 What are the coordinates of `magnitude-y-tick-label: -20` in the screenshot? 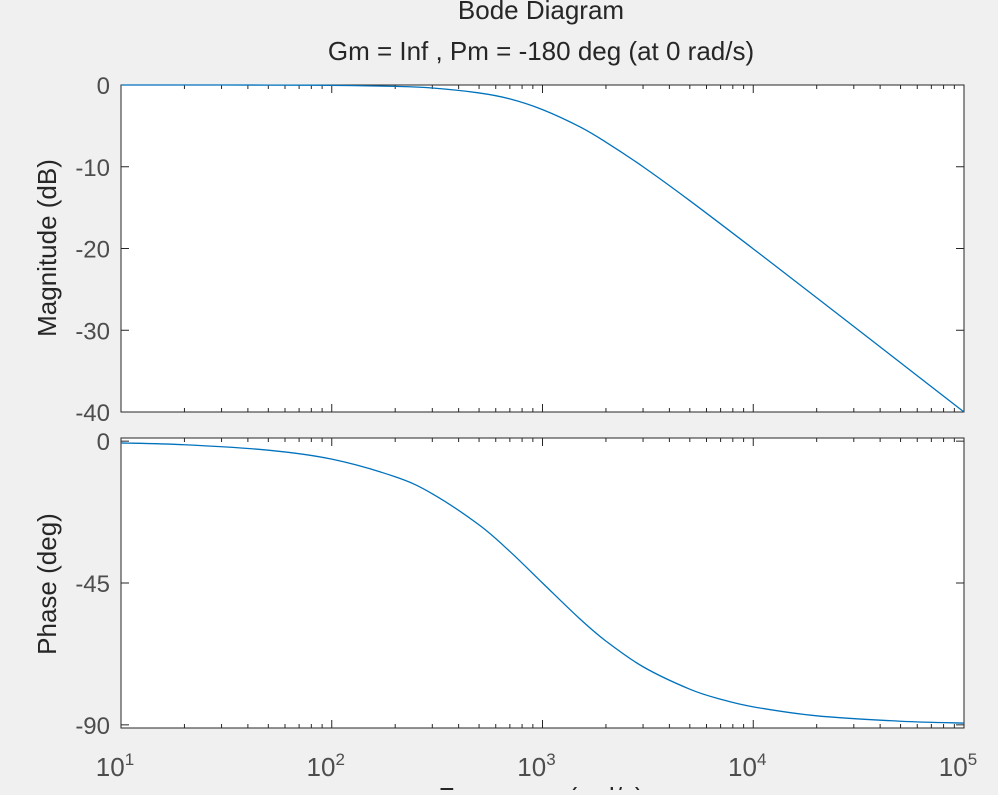 It's located at (92, 250).